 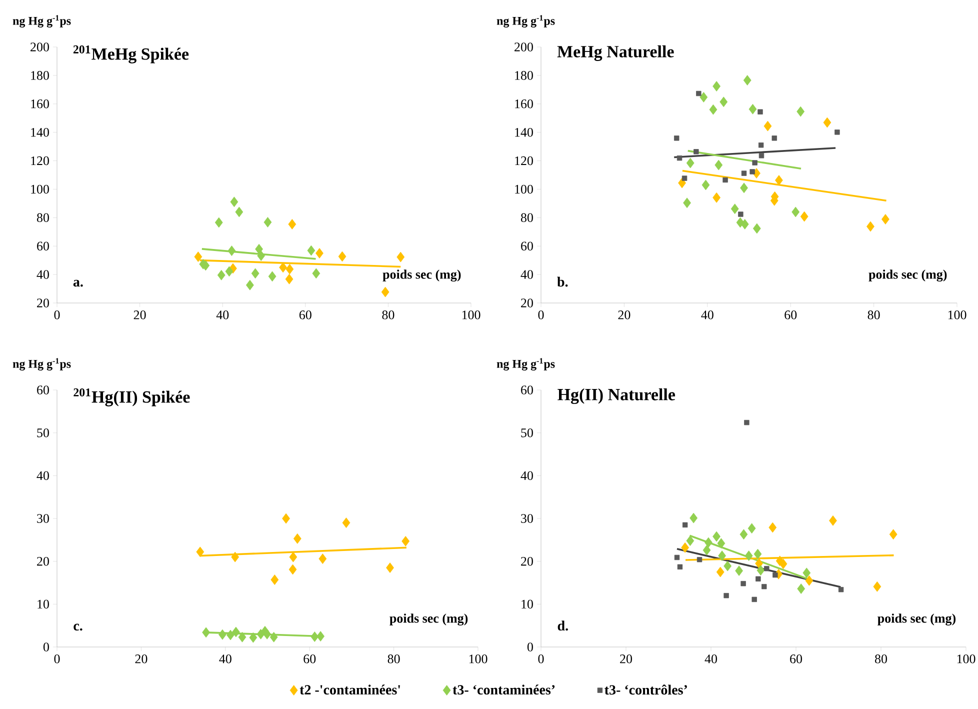 What do you see at coordinates (645, 689) in the screenshot?
I see `legend-label: t3- ‘contrôles’` at bounding box center [645, 689].